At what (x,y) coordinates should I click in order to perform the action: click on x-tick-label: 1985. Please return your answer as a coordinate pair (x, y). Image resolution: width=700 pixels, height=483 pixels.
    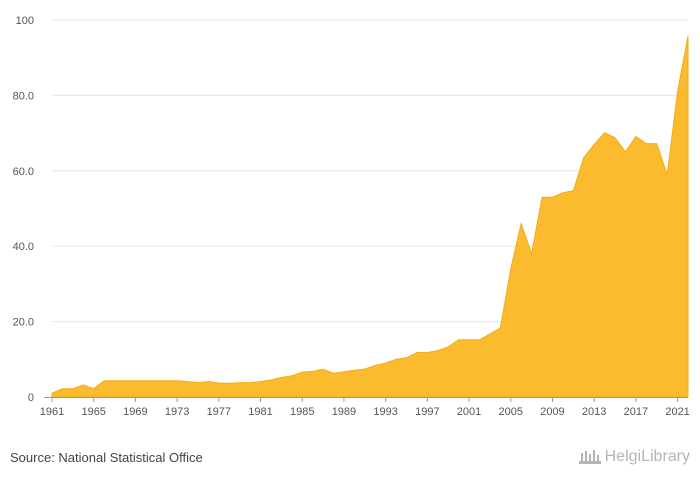
    Looking at the image, I should click on (302, 412).